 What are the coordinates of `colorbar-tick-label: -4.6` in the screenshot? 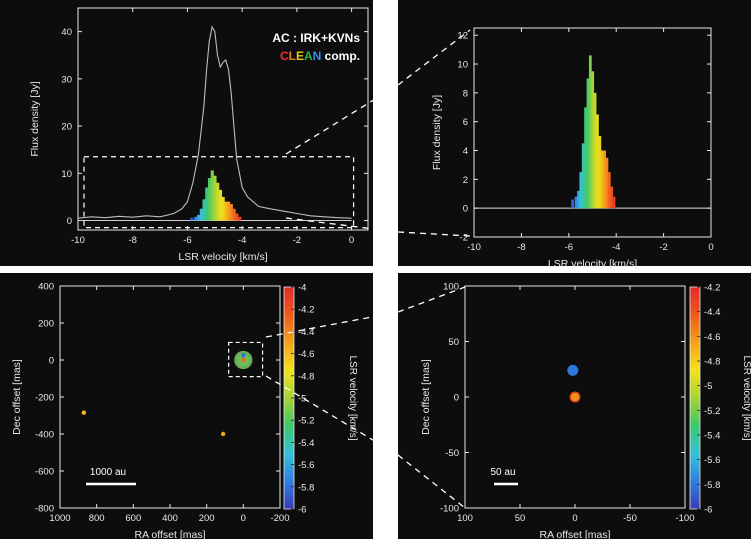 It's located at (712, 337).